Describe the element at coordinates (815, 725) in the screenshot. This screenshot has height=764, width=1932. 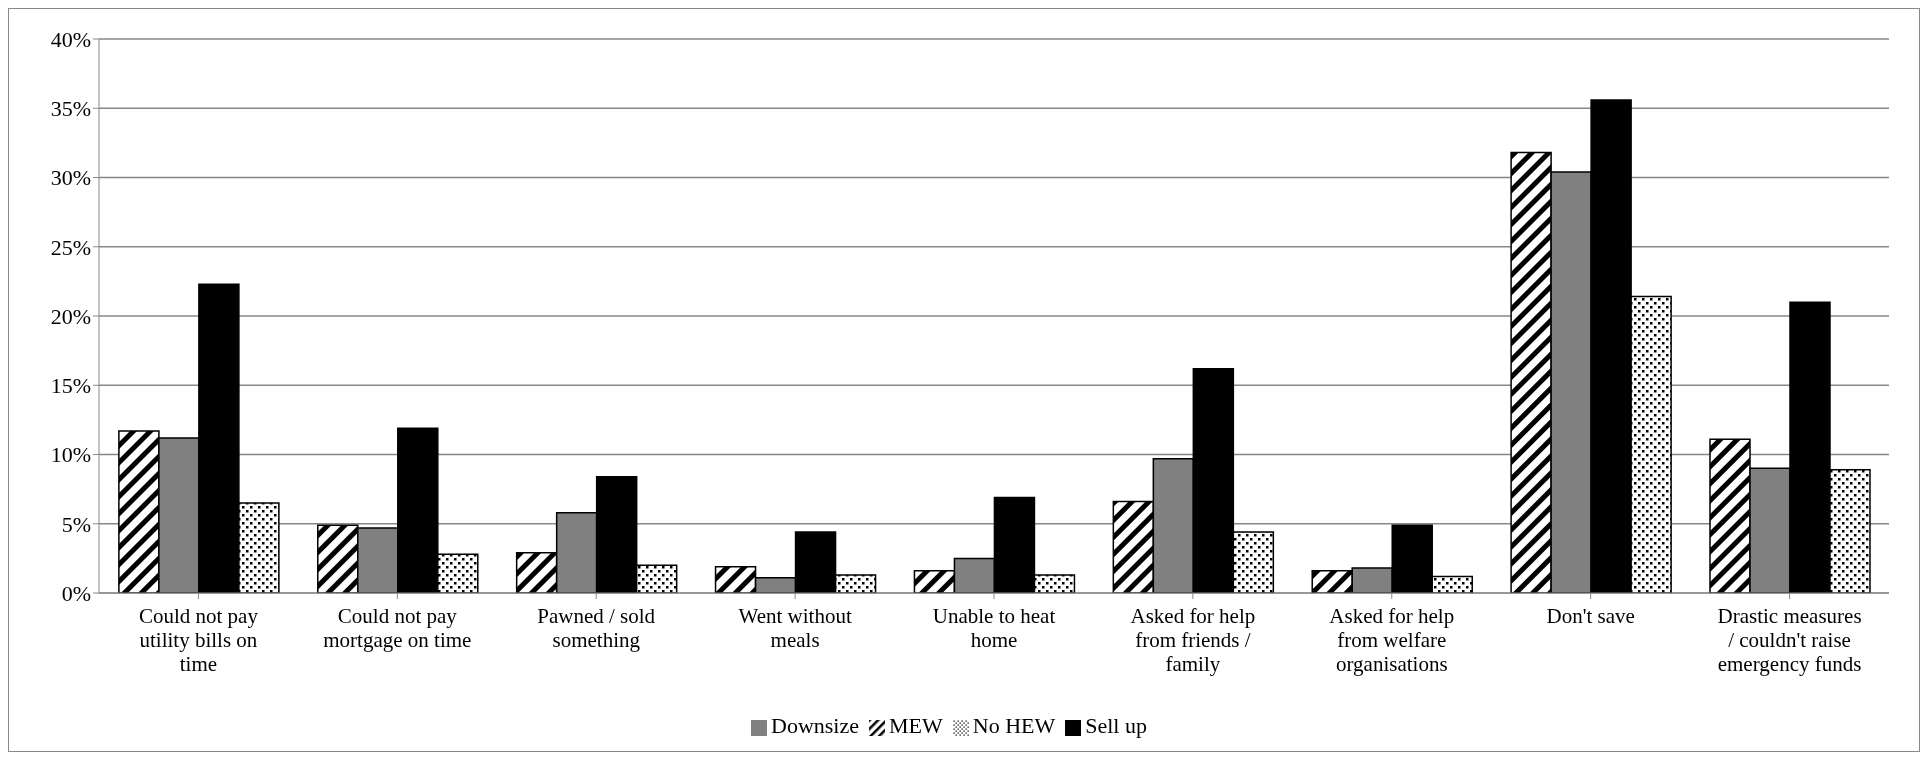
I see `legend-label: Downsize` at that location.